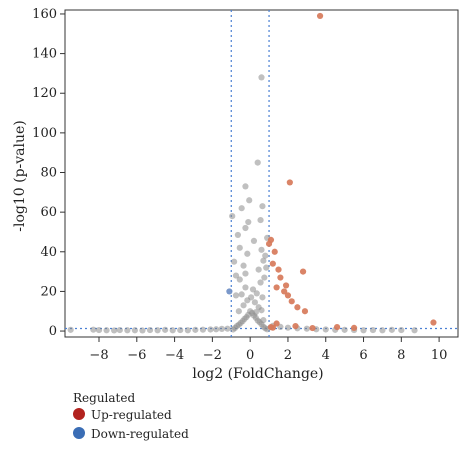 The image size is (474, 457). What do you see at coordinates (174, 355) in the screenshot?
I see `x-tick-label: −4` at bounding box center [174, 355].